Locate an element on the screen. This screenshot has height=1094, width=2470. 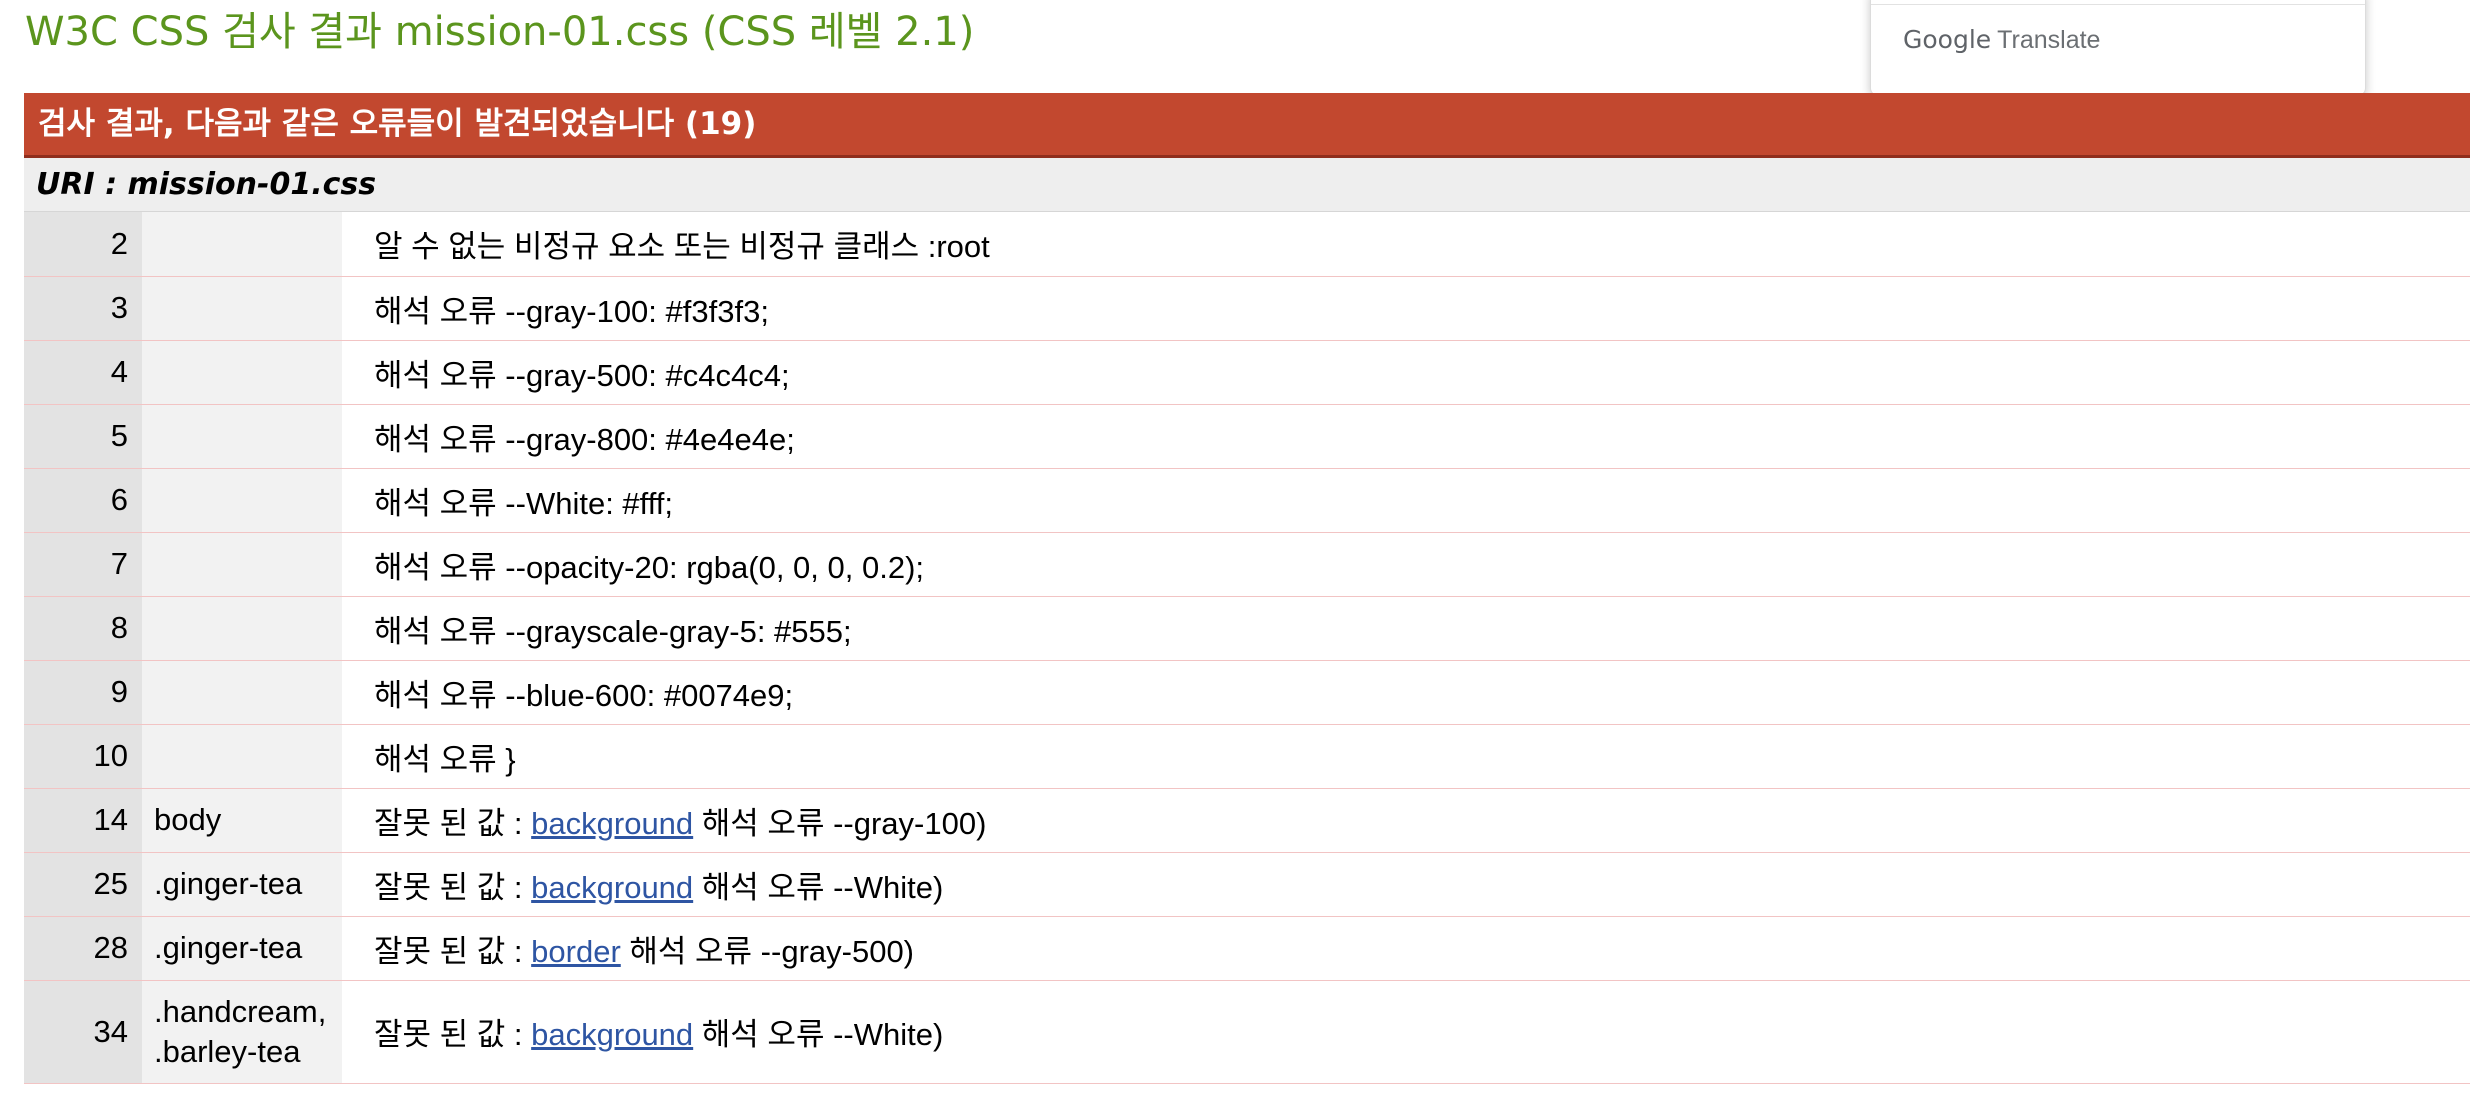
uri-label: URI : mission-01.css is located at coordinates (1247, 185).